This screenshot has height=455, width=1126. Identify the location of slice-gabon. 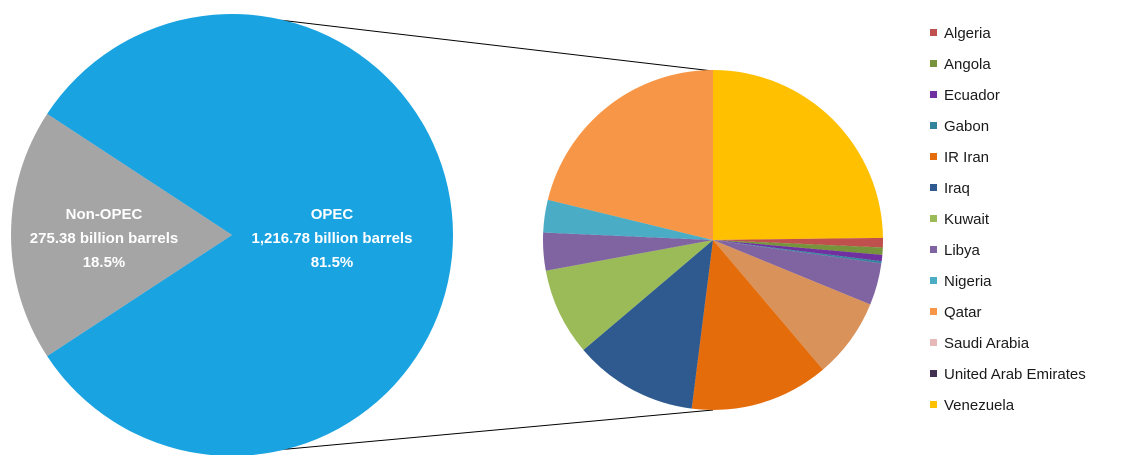
(797, 252).